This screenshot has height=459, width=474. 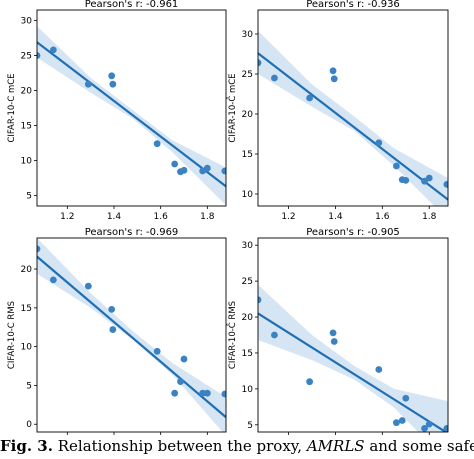 I want to click on caption-text: Relationship between the proxy,, so click(x=179, y=446).